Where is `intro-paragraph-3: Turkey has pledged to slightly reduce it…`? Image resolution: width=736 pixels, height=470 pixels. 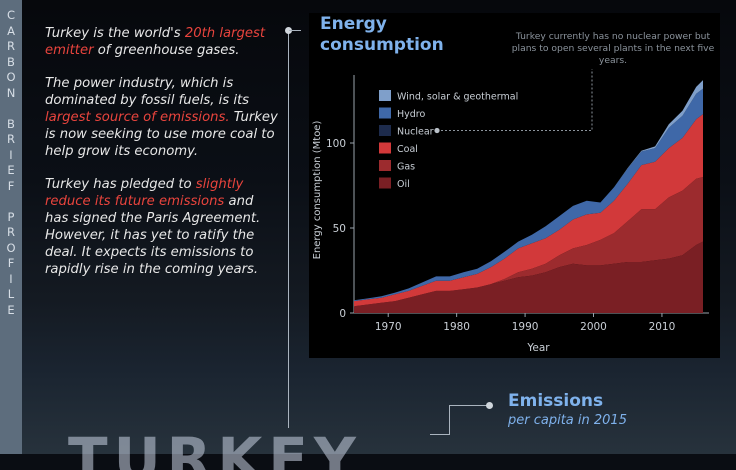 intro-paragraph-3: Turkey has pledged to slightly reduce it… is located at coordinates (153, 227).